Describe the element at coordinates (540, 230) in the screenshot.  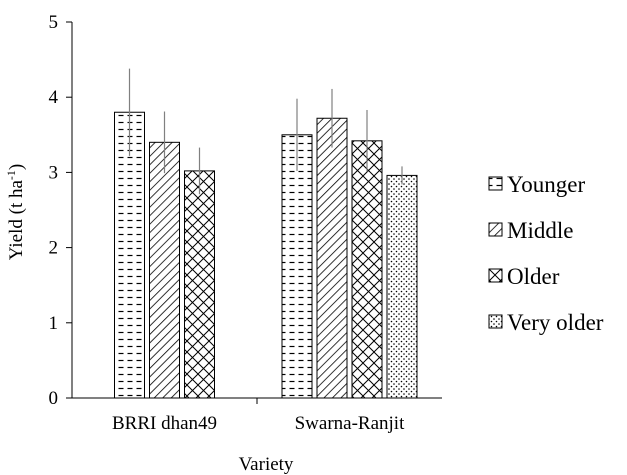
I see `legend-label: Middle` at that location.